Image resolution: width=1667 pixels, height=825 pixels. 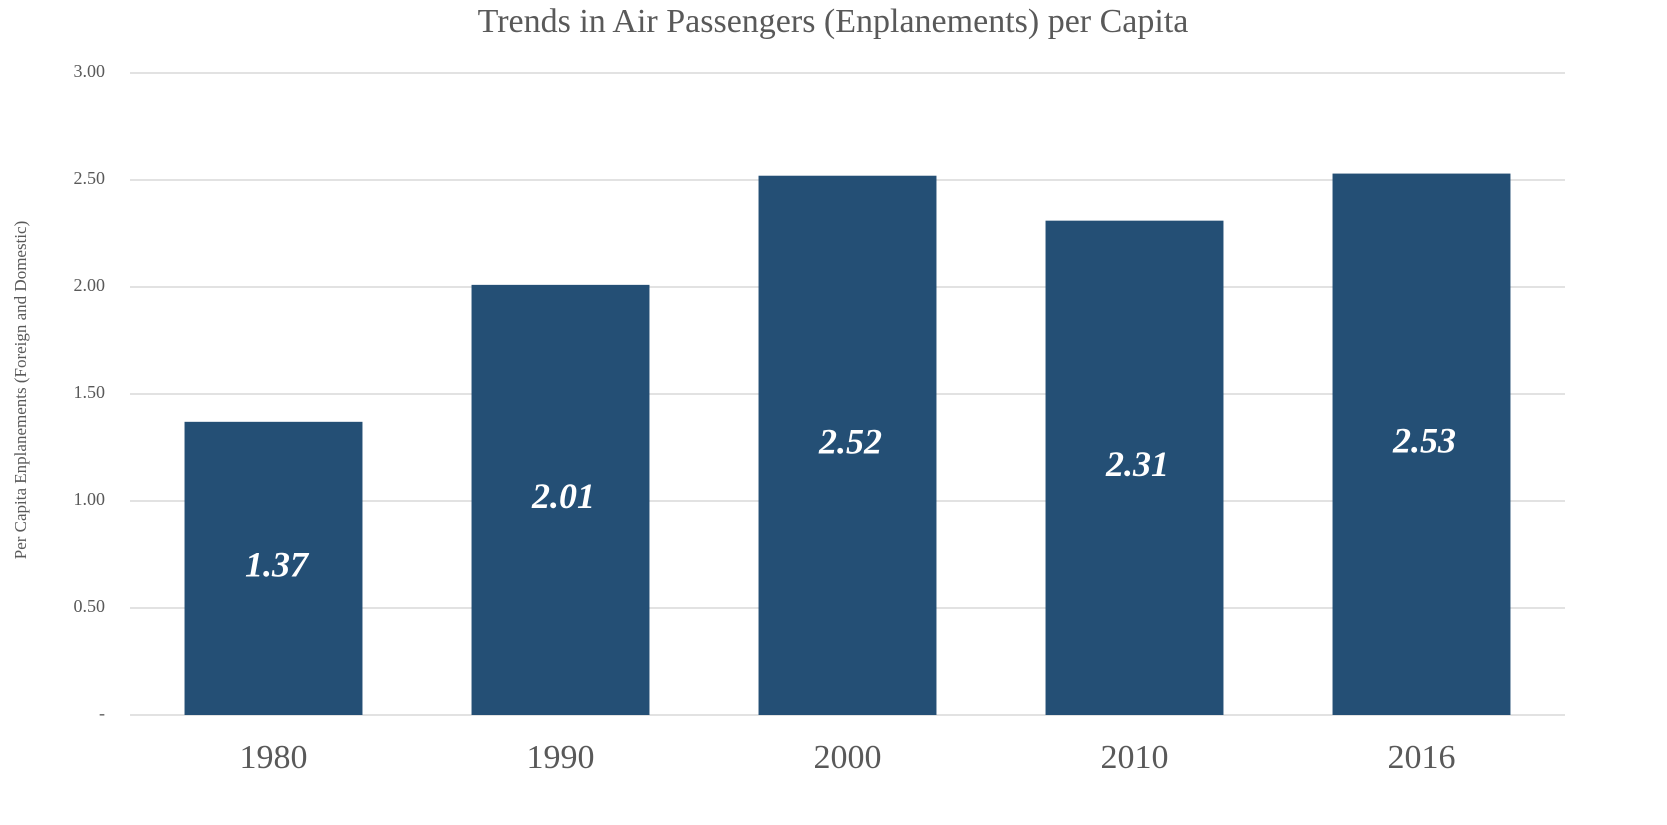 I want to click on data-label: 2.52, so click(x=850, y=442).